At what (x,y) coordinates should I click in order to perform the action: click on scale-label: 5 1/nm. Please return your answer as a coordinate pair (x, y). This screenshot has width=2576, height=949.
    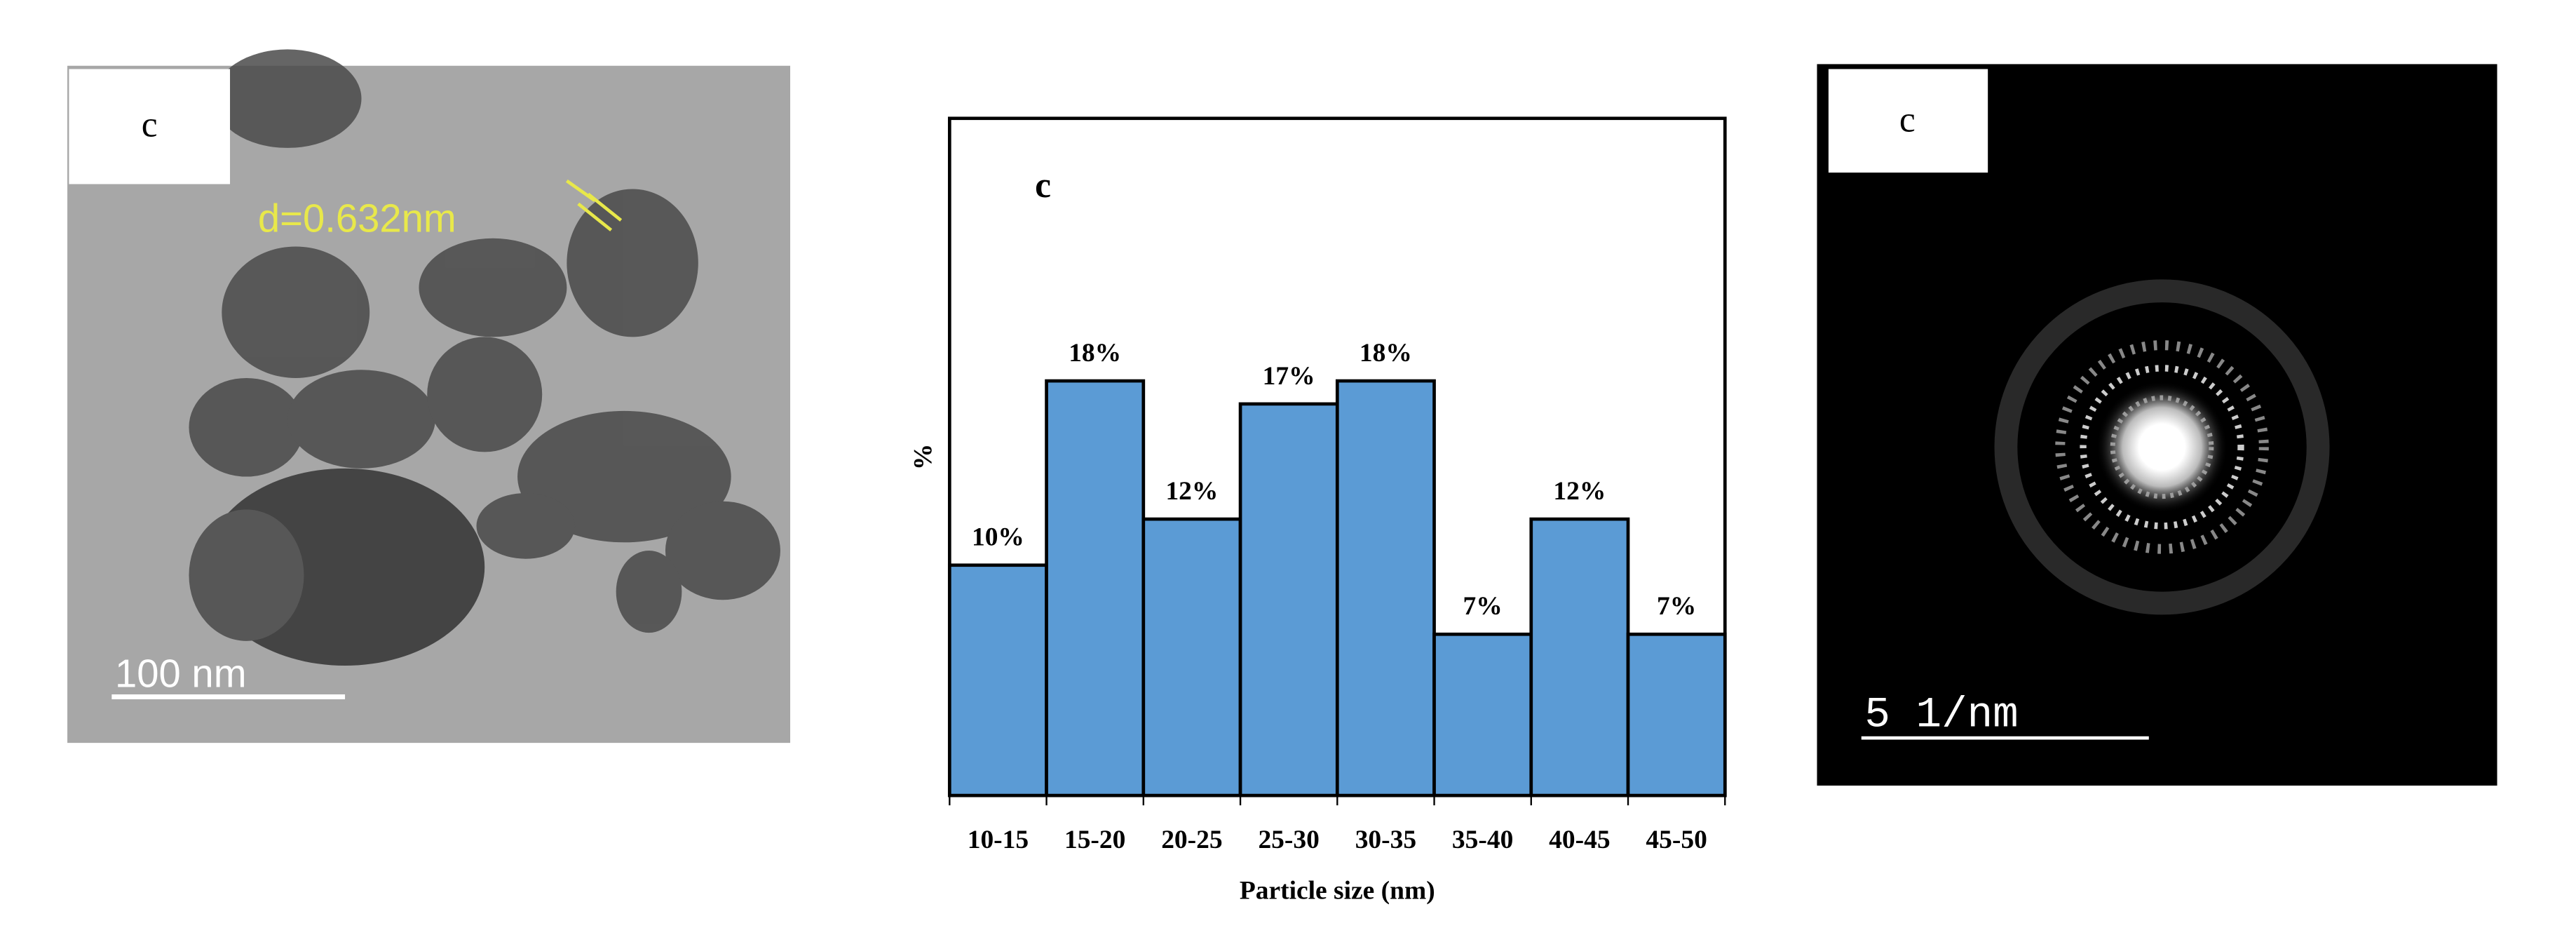
    Looking at the image, I should click on (1941, 716).